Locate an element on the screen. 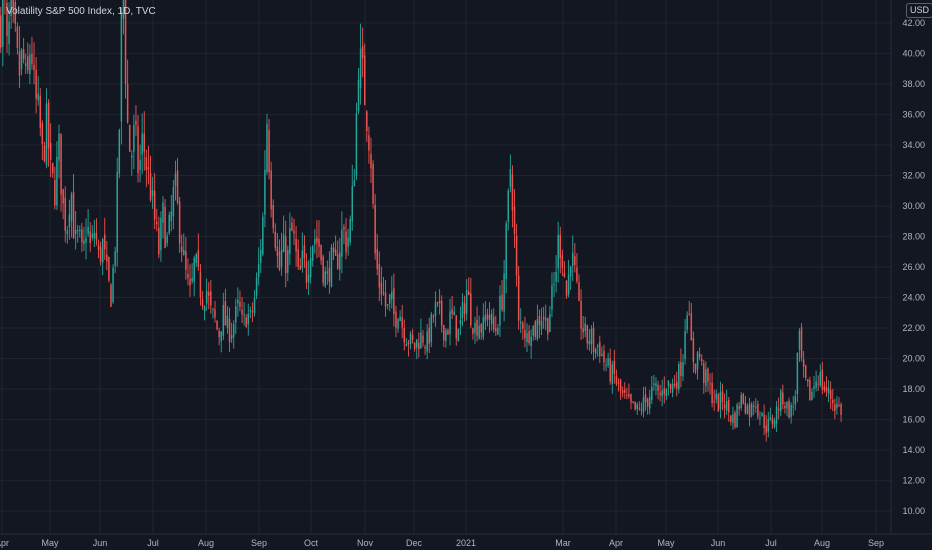  x-tick-label: Apr is located at coordinates (4, 543).